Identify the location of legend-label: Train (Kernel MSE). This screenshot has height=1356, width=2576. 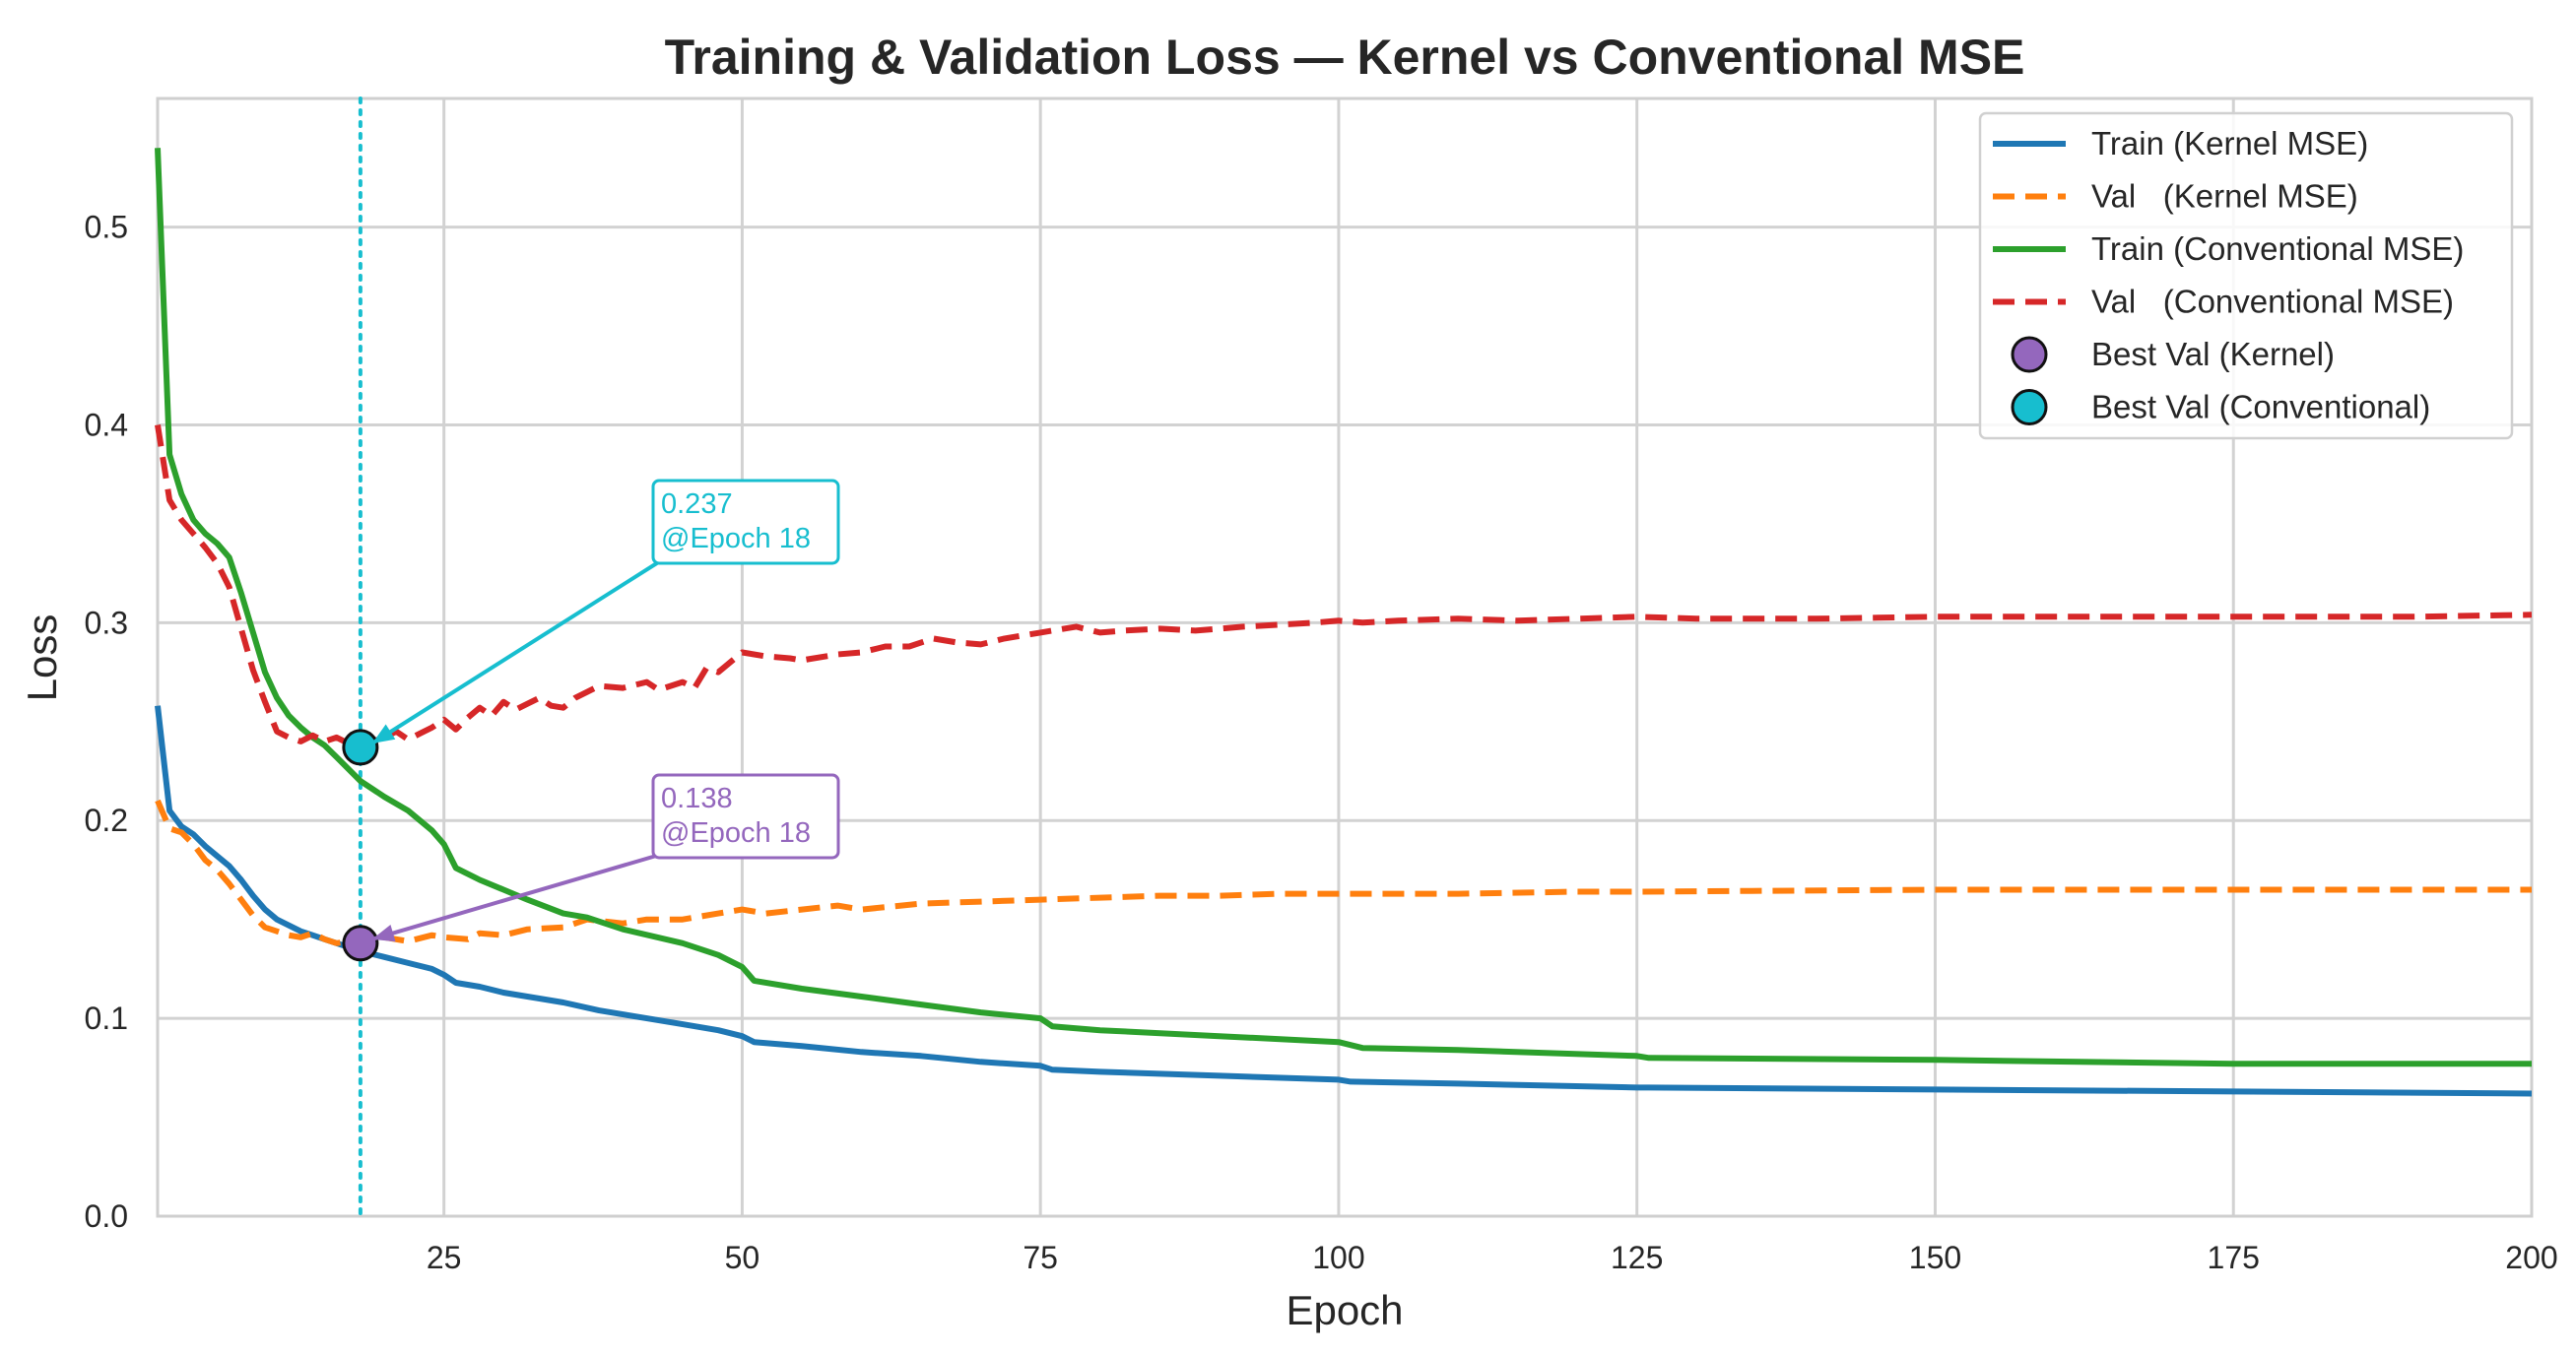
(2229, 143).